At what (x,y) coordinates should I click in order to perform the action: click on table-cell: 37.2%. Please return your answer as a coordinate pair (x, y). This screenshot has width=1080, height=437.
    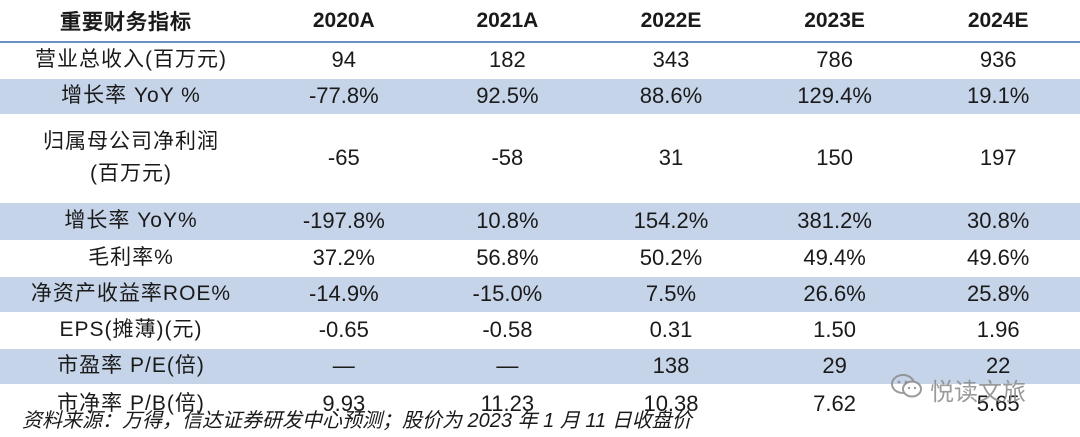
    Looking at the image, I should click on (343, 257).